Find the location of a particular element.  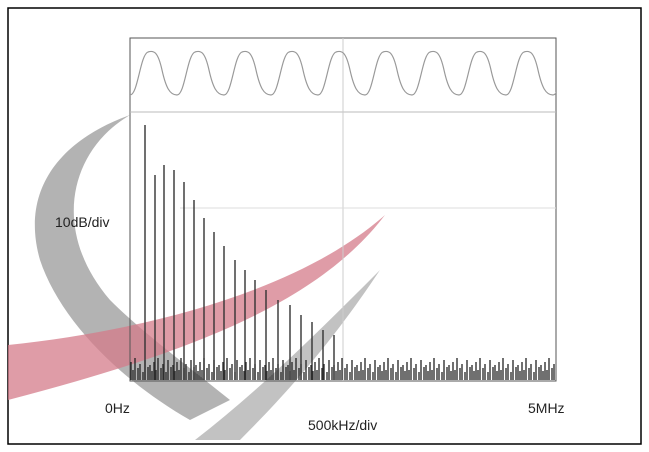

time-waveform is located at coordinates (343, 75).